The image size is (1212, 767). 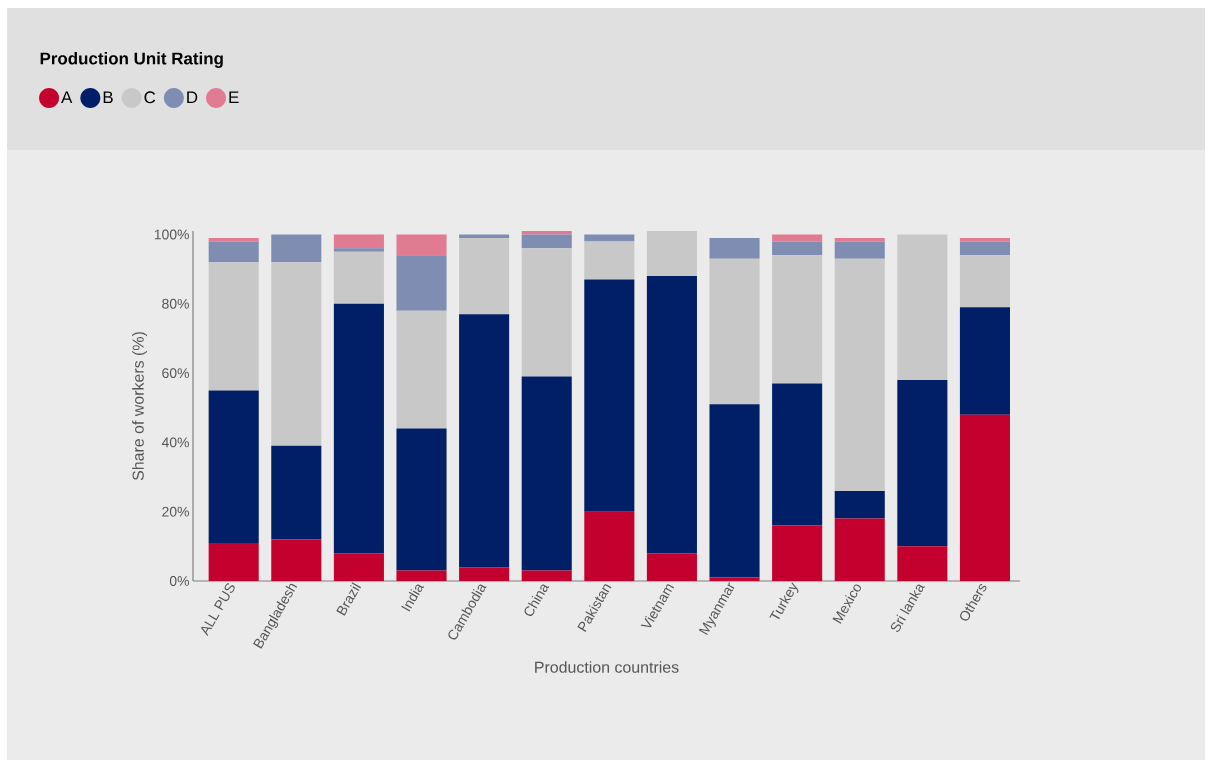 What do you see at coordinates (192, 97) in the screenshot?
I see `legend-label: D` at bounding box center [192, 97].